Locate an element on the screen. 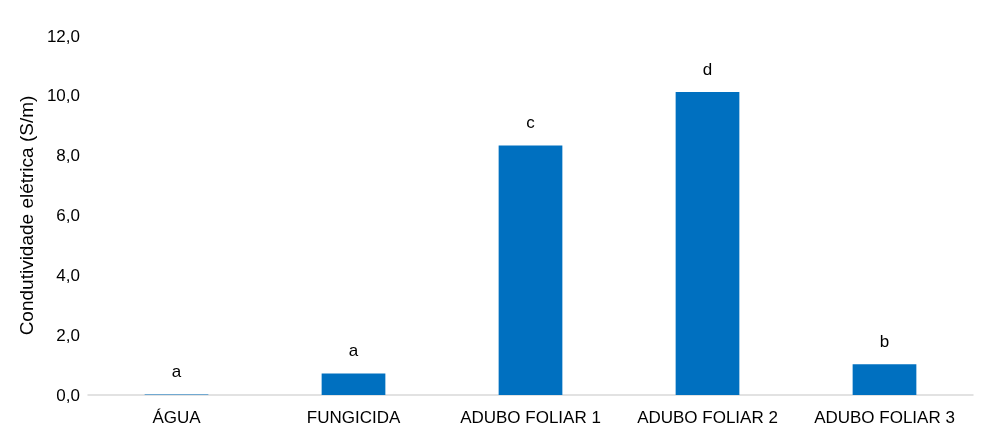  y-tick-label: 12,0 is located at coordinates (63, 36).